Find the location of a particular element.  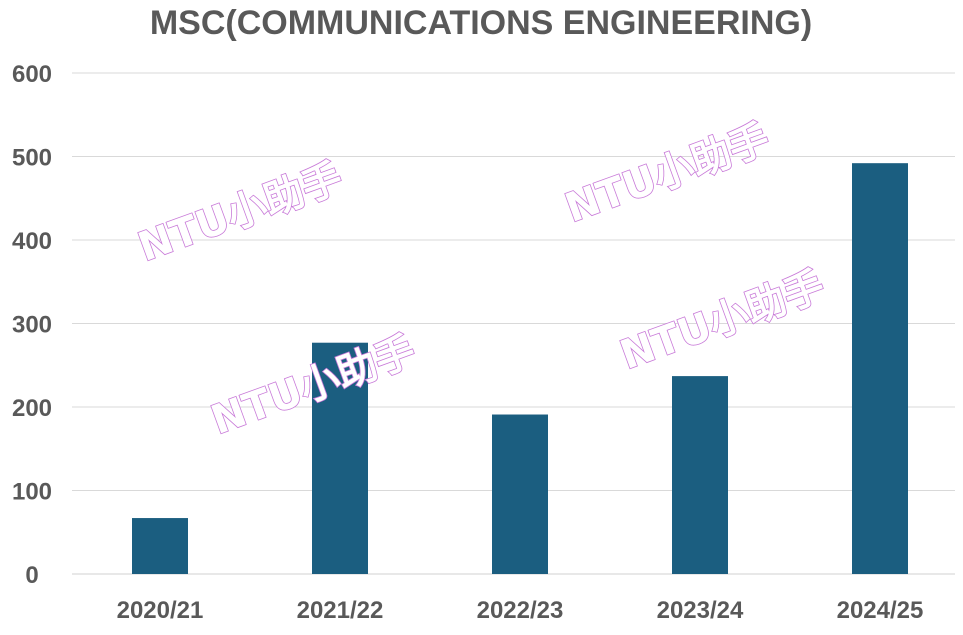

y-tick-label: 600 is located at coordinates (32, 74).